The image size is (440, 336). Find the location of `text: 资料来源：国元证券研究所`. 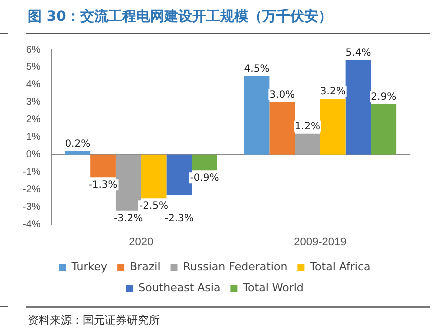

text: 资料来源：国元证券研究所 is located at coordinates (94, 320).